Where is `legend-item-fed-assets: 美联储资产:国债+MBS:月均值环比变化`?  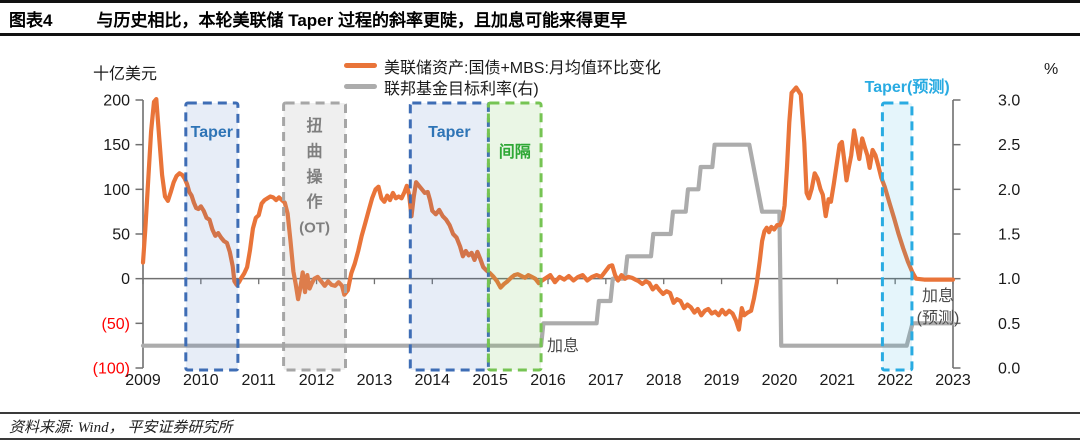
legend-item-fed-assets: 美联储资产:国债+MBS:月均值环比变化 is located at coordinates (502, 66).